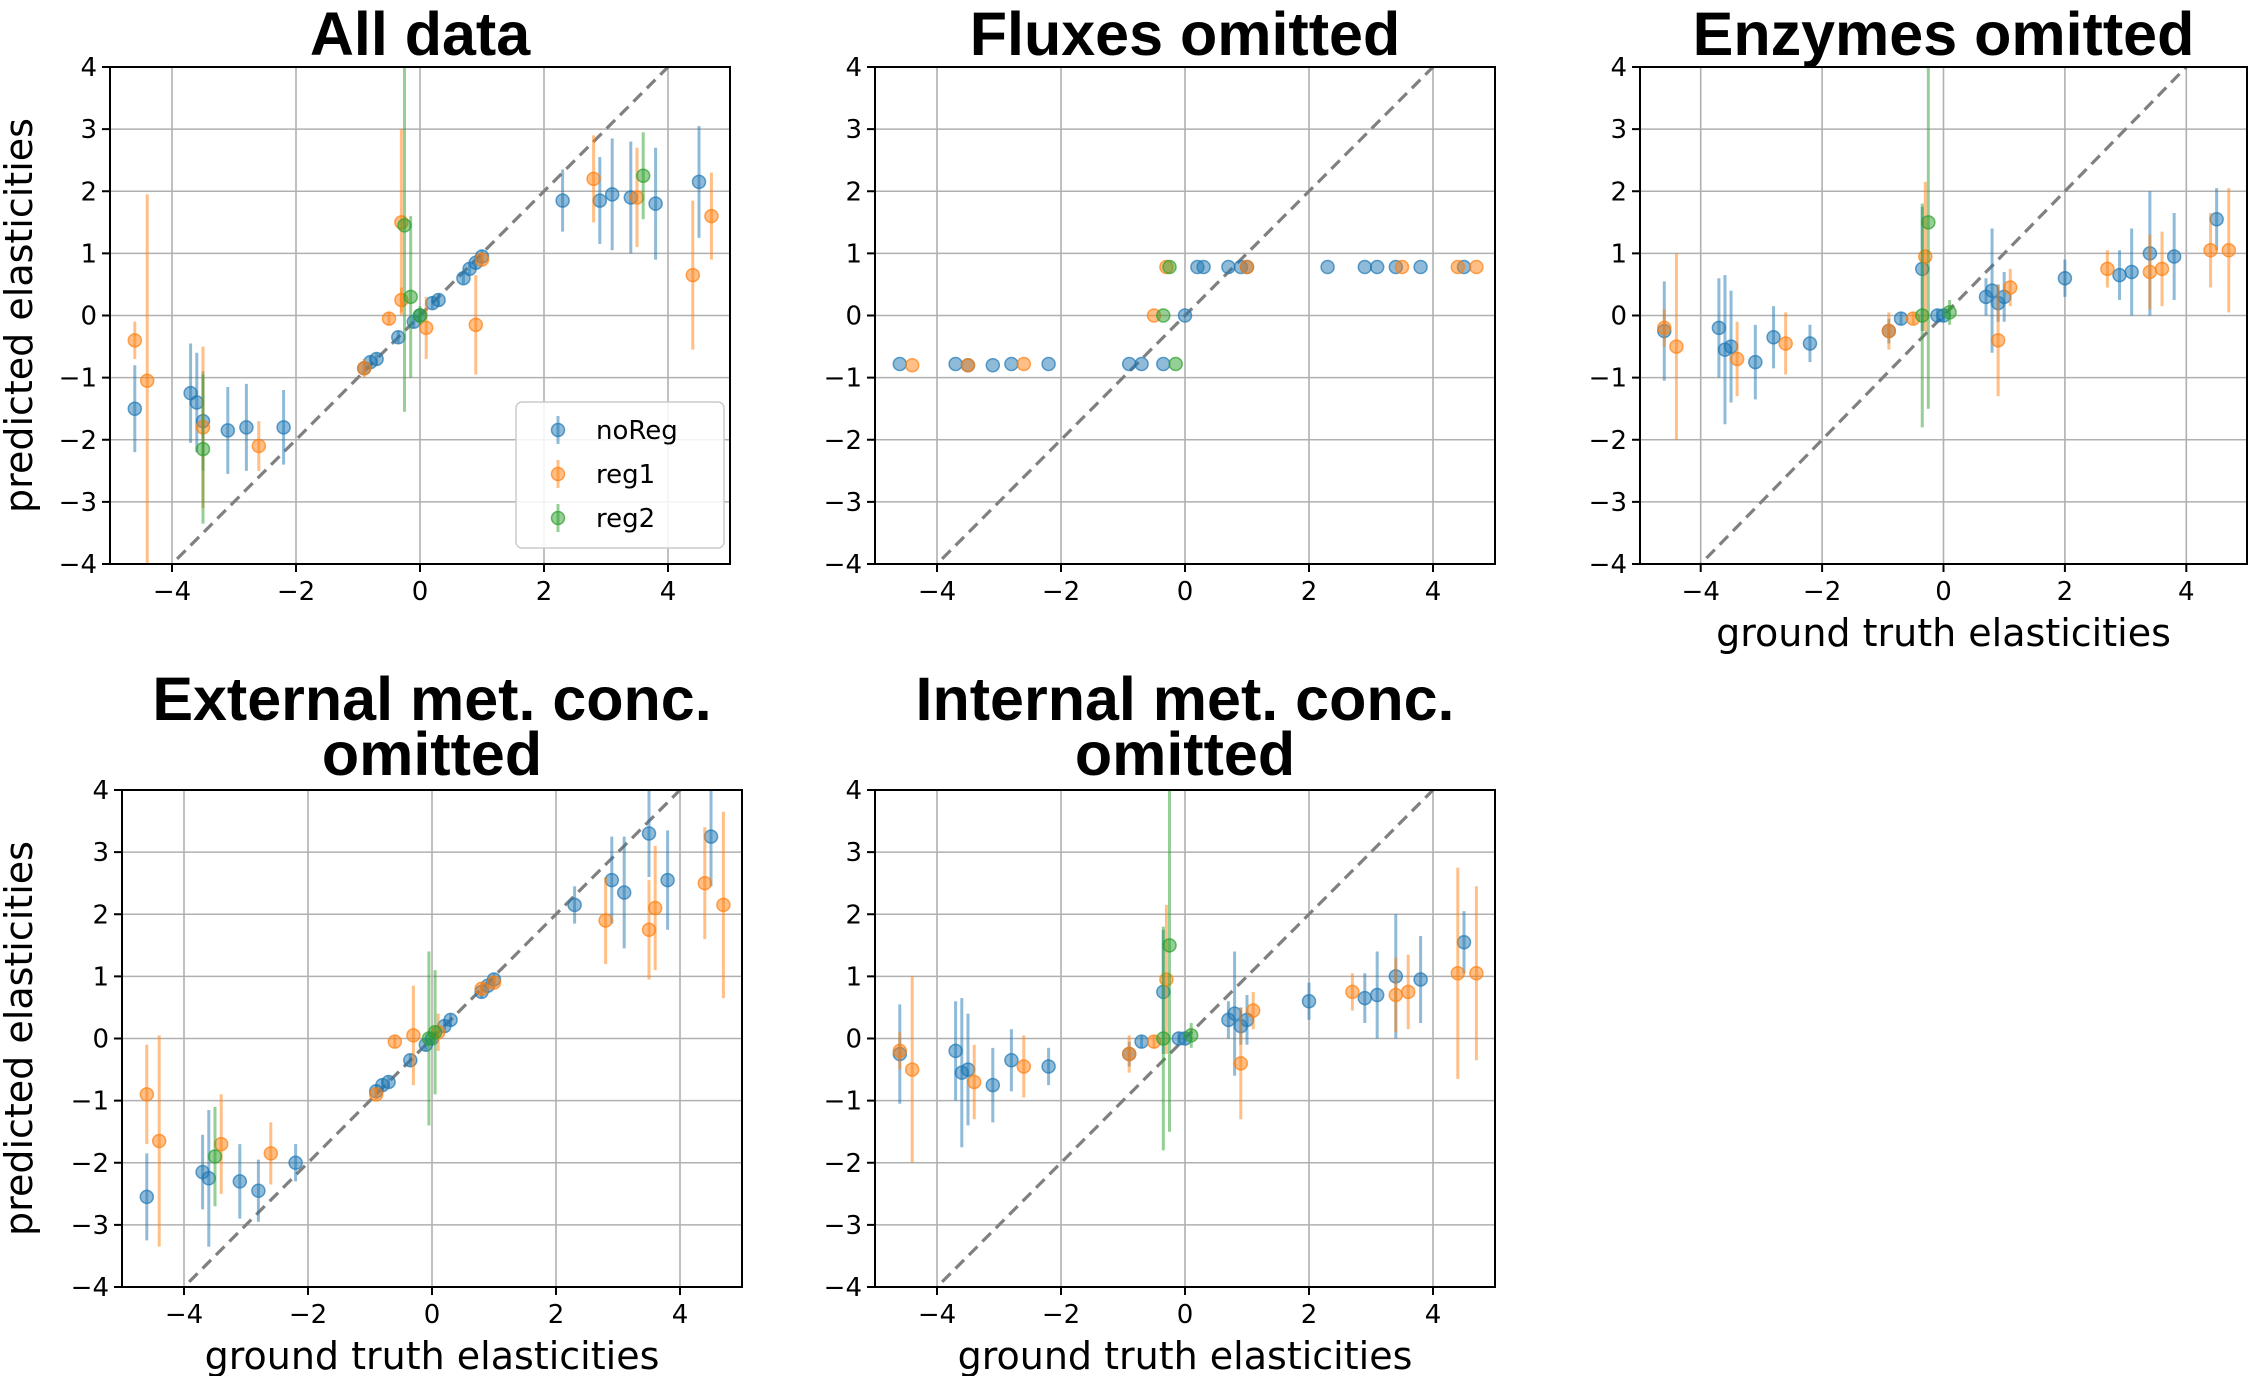 The width and height of the screenshot is (2250, 1376). I want to click on chart-title-line: omitted, so click(1185, 754).